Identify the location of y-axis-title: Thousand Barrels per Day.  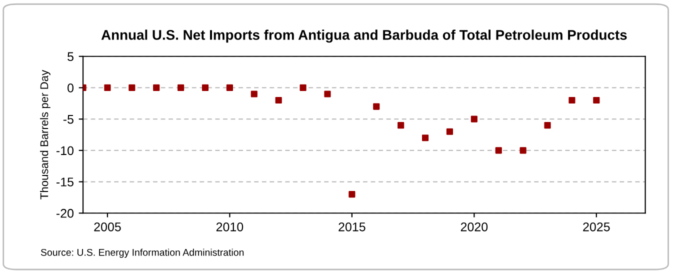
(45, 135).